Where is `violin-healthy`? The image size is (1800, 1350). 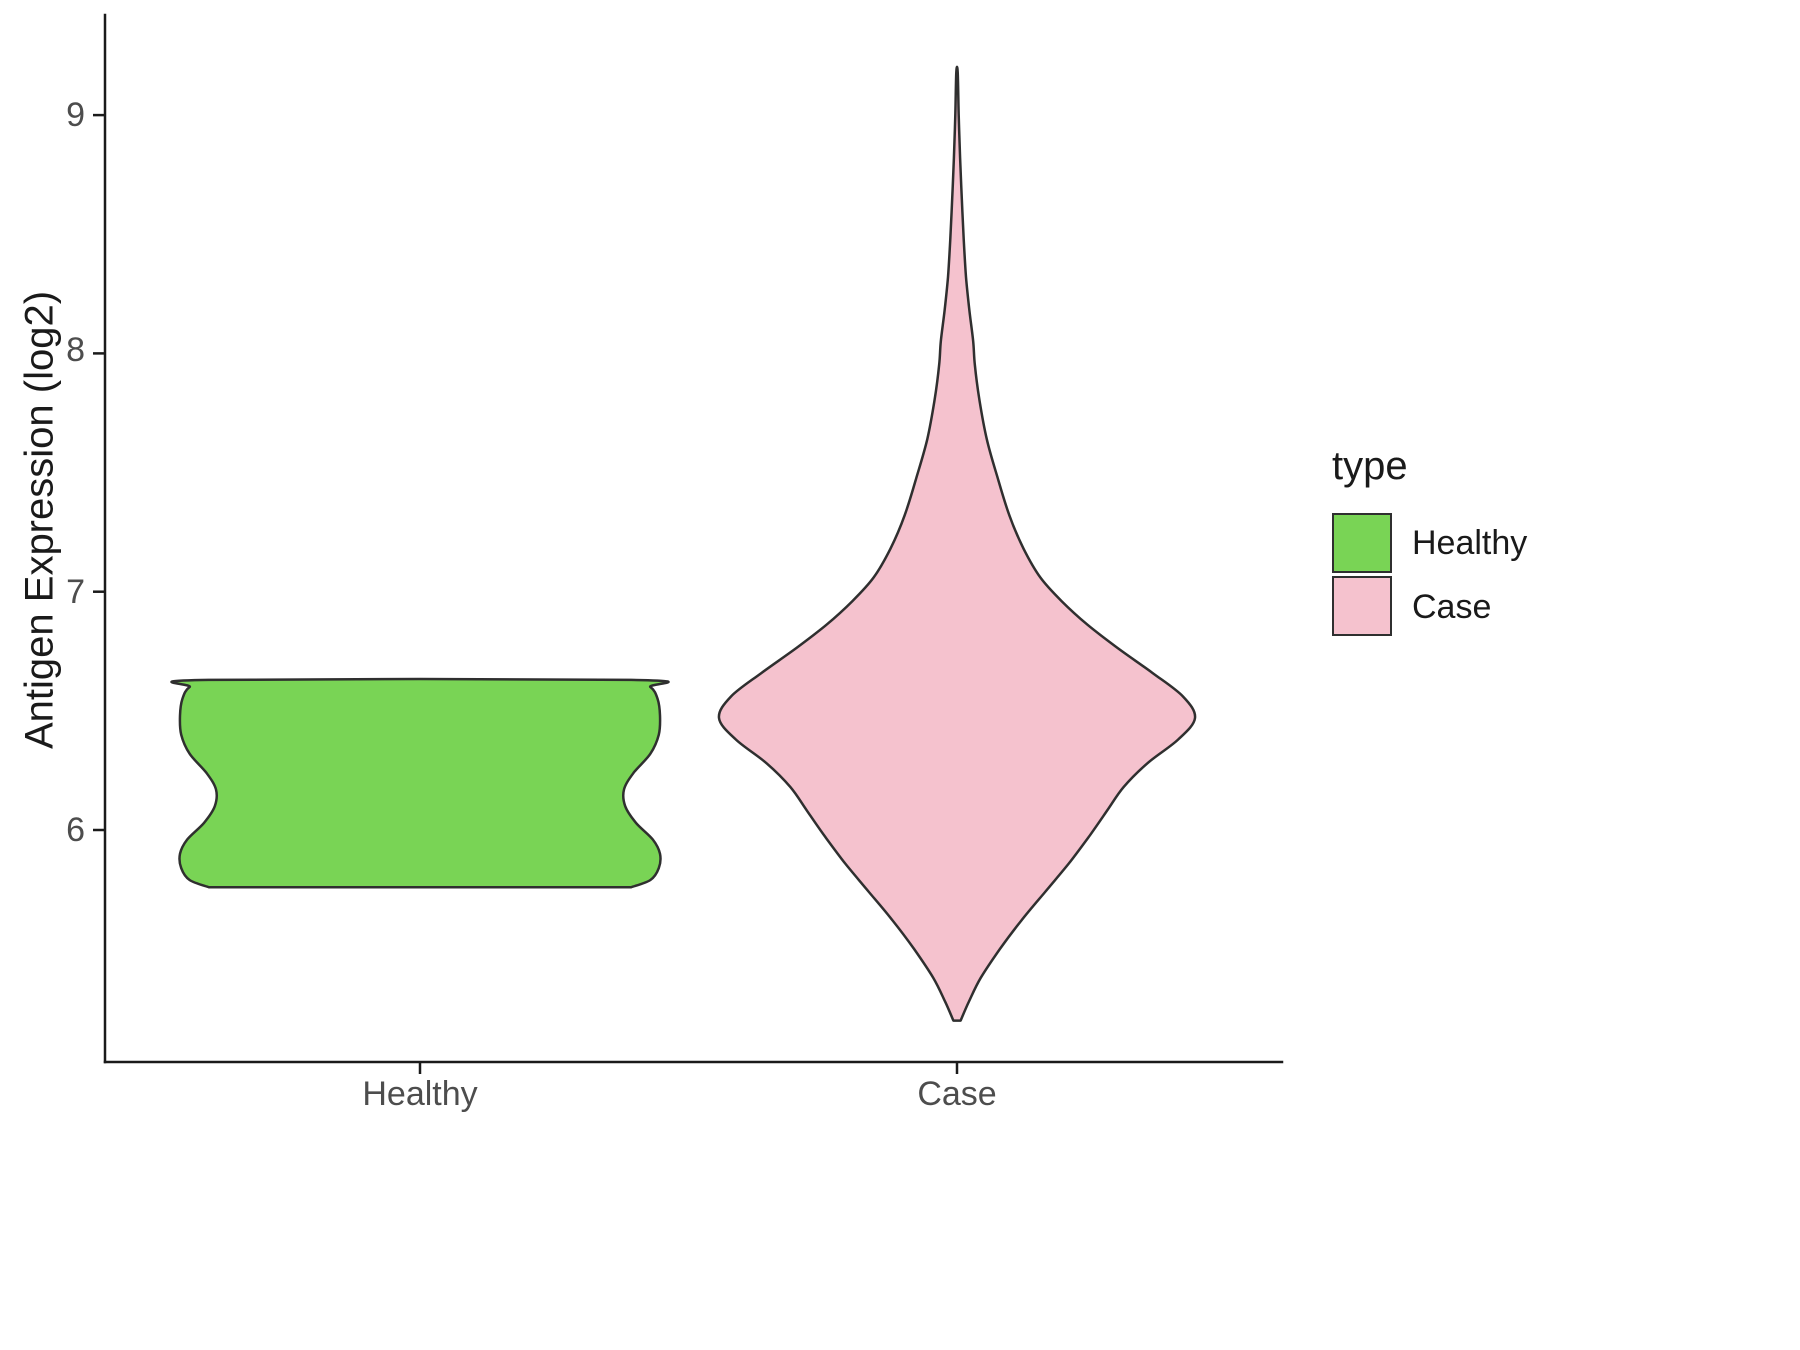 violin-healthy is located at coordinates (420, 783).